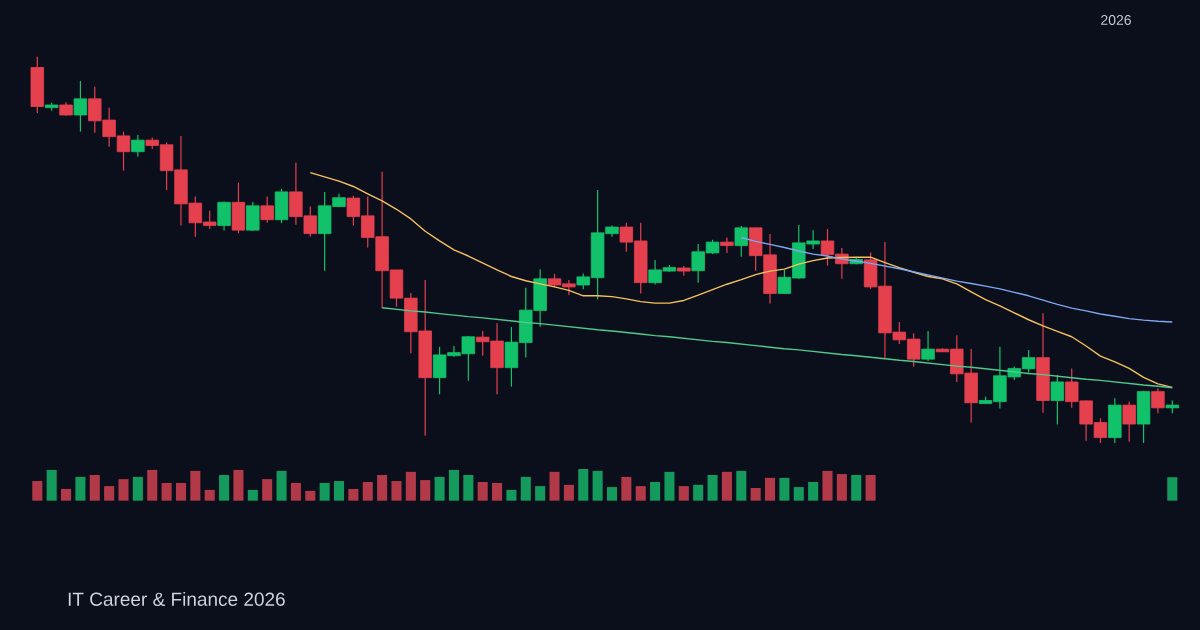  What do you see at coordinates (1116, 20) in the screenshot?
I see `text: 2026` at bounding box center [1116, 20].